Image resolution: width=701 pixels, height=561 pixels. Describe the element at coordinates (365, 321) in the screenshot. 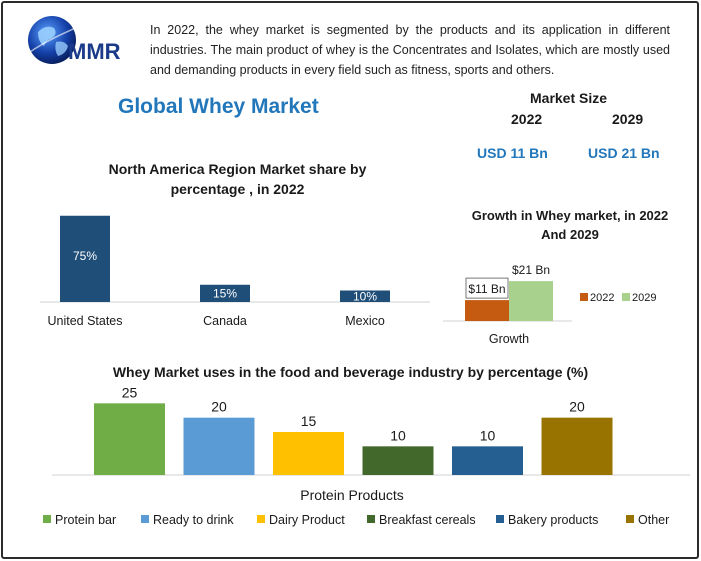

I see `na-category-label: Mexico` at that location.